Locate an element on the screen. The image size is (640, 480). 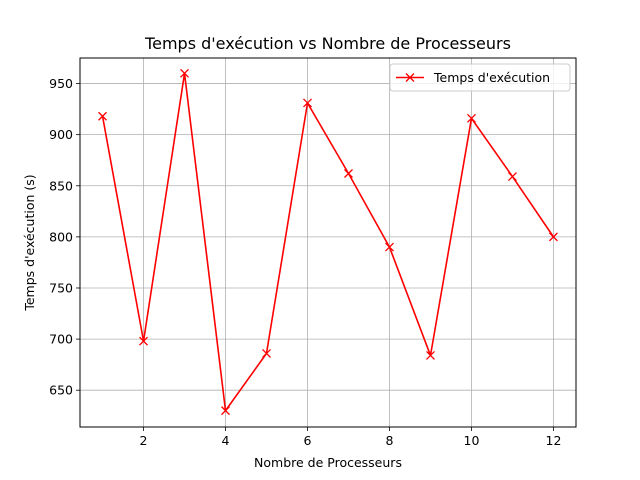
y-tick-label: 850 is located at coordinates (61, 185).